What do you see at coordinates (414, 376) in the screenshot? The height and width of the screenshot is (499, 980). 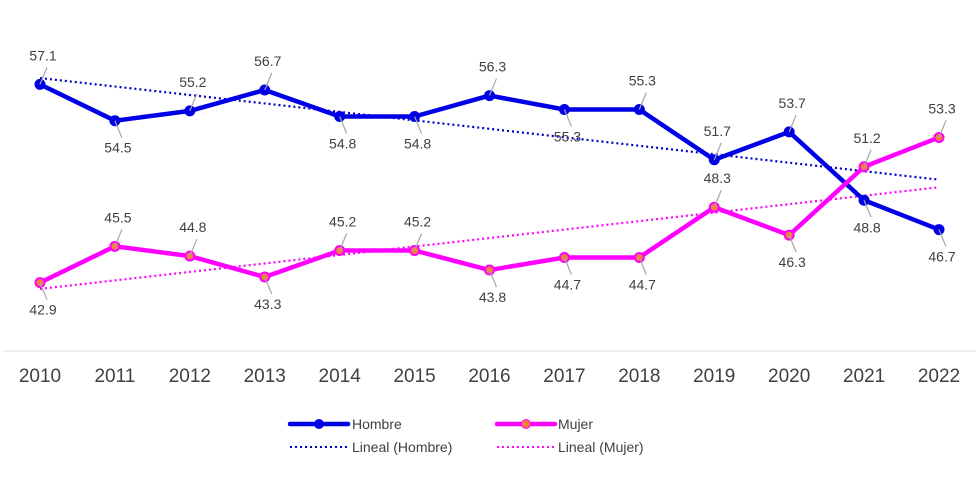 I see `x-tick-label-2015: 2015` at bounding box center [414, 376].